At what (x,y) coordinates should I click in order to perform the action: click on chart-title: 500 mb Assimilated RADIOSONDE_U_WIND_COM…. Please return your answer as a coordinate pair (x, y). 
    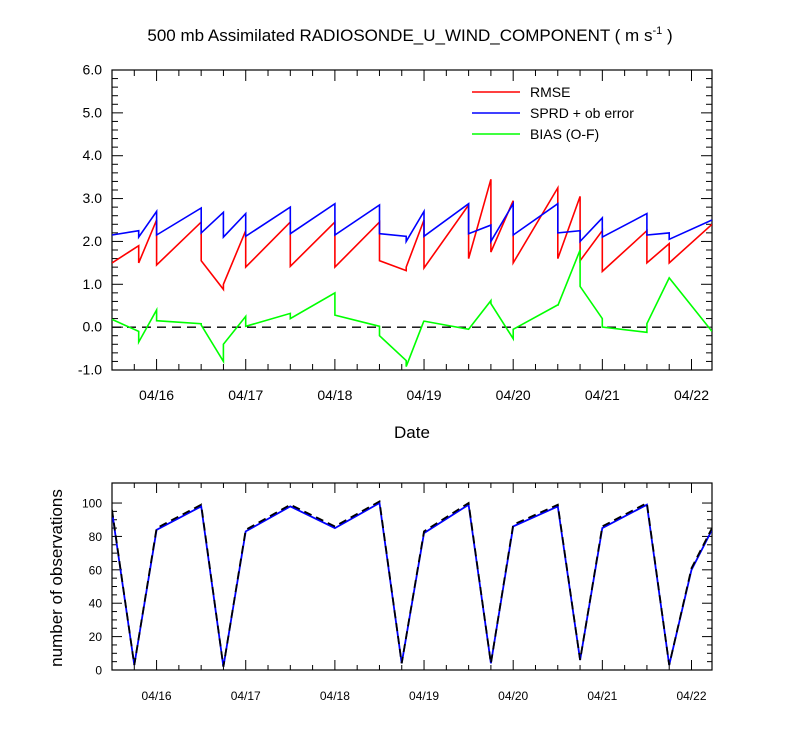
    Looking at the image, I should click on (409, 35).